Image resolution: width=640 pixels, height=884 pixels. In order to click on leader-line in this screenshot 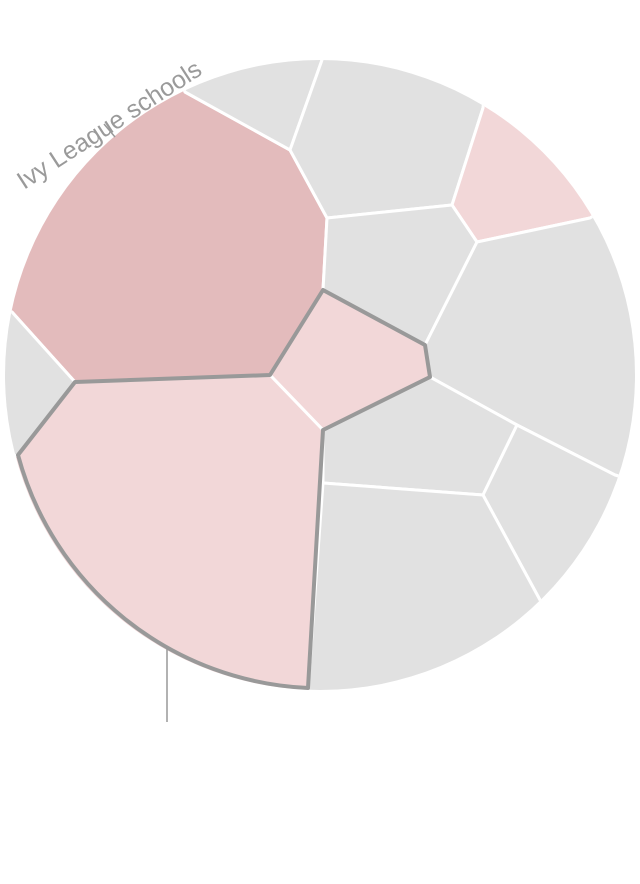, I will do `click(109, 130)`.